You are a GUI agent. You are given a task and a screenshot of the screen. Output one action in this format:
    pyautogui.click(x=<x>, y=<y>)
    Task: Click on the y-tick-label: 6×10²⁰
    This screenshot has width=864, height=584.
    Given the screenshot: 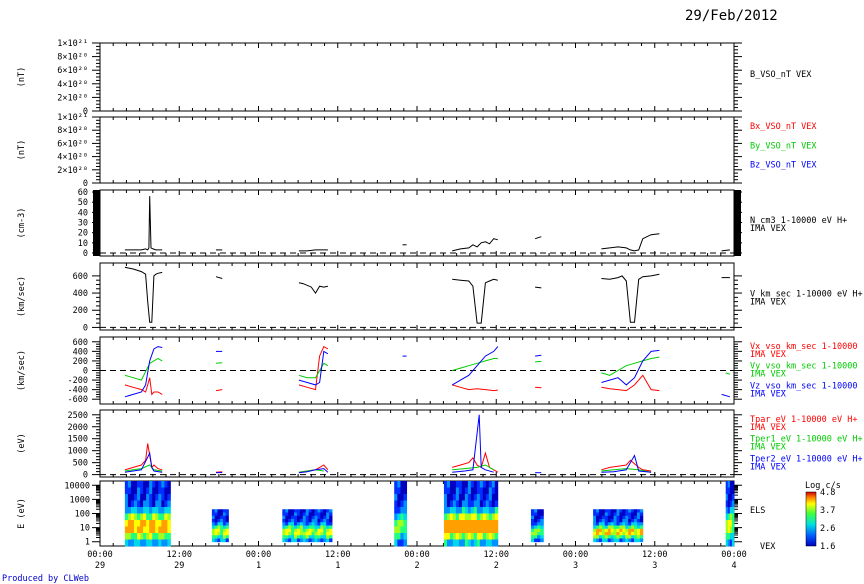 What is the action you would take?
    pyautogui.click(x=72, y=144)
    